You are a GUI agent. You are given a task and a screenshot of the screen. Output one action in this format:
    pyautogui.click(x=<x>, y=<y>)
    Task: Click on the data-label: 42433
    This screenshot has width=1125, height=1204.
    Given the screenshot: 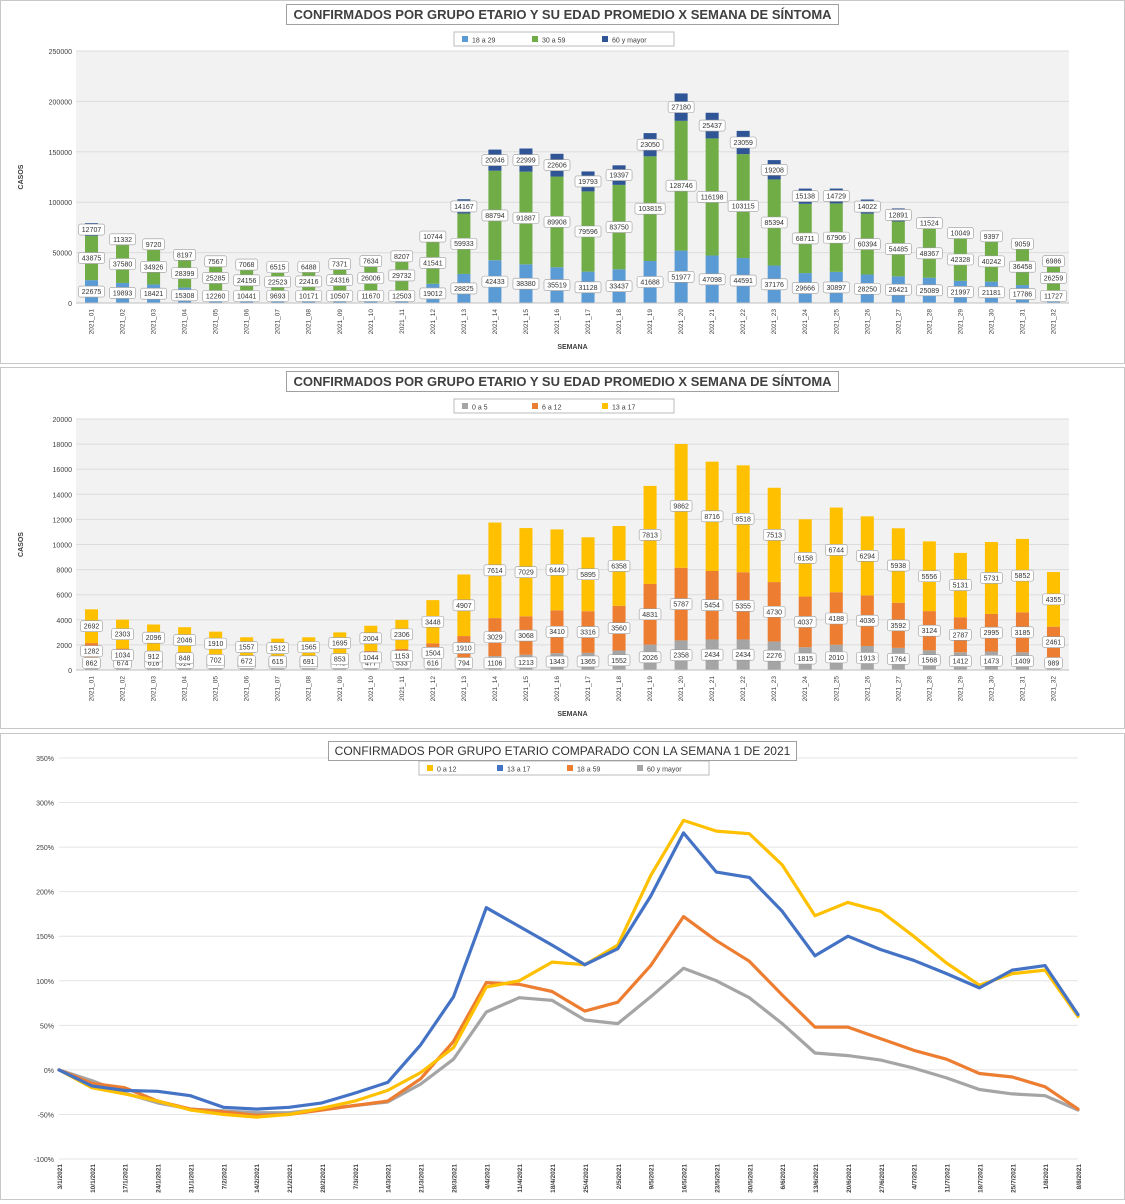 What is the action you would take?
    pyautogui.click(x=495, y=282)
    